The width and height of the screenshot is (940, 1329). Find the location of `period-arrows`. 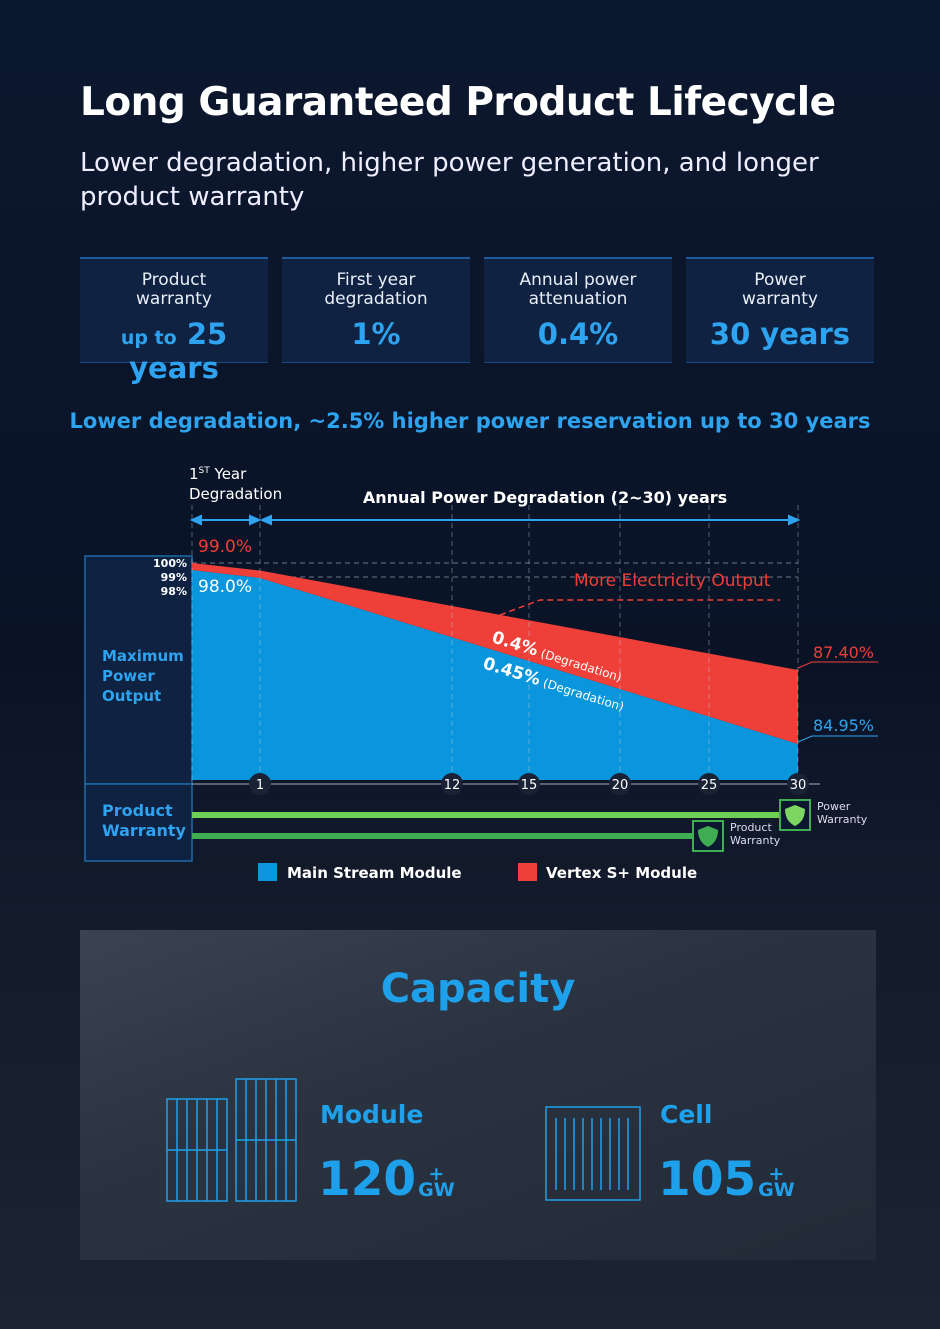

period-arrows is located at coordinates (495, 520).